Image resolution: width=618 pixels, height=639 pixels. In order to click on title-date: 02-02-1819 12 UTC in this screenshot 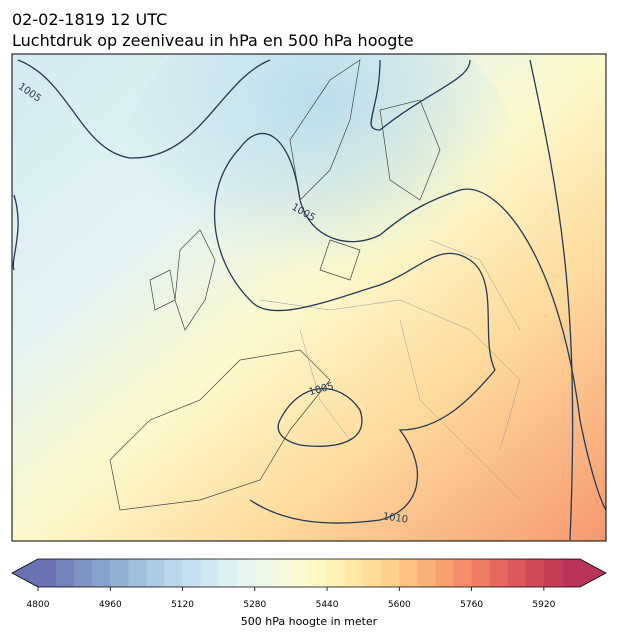, I will do `click(89, 19)`.